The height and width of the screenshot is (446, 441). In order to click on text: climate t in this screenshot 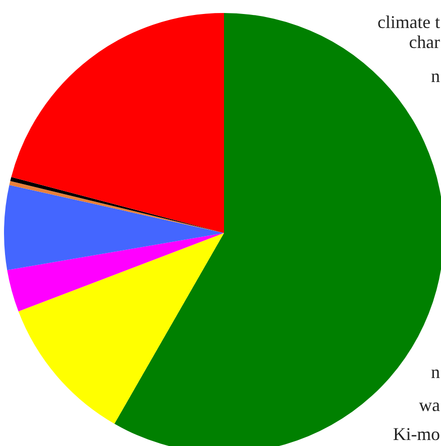, I will do `click(409, 22)`.